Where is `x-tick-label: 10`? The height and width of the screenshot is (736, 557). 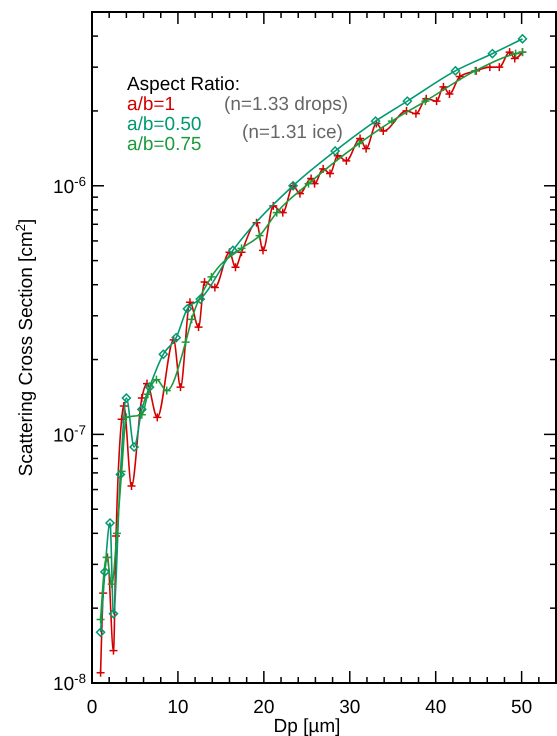 x-tick-label: 10 is located at coordinates (177, 707).